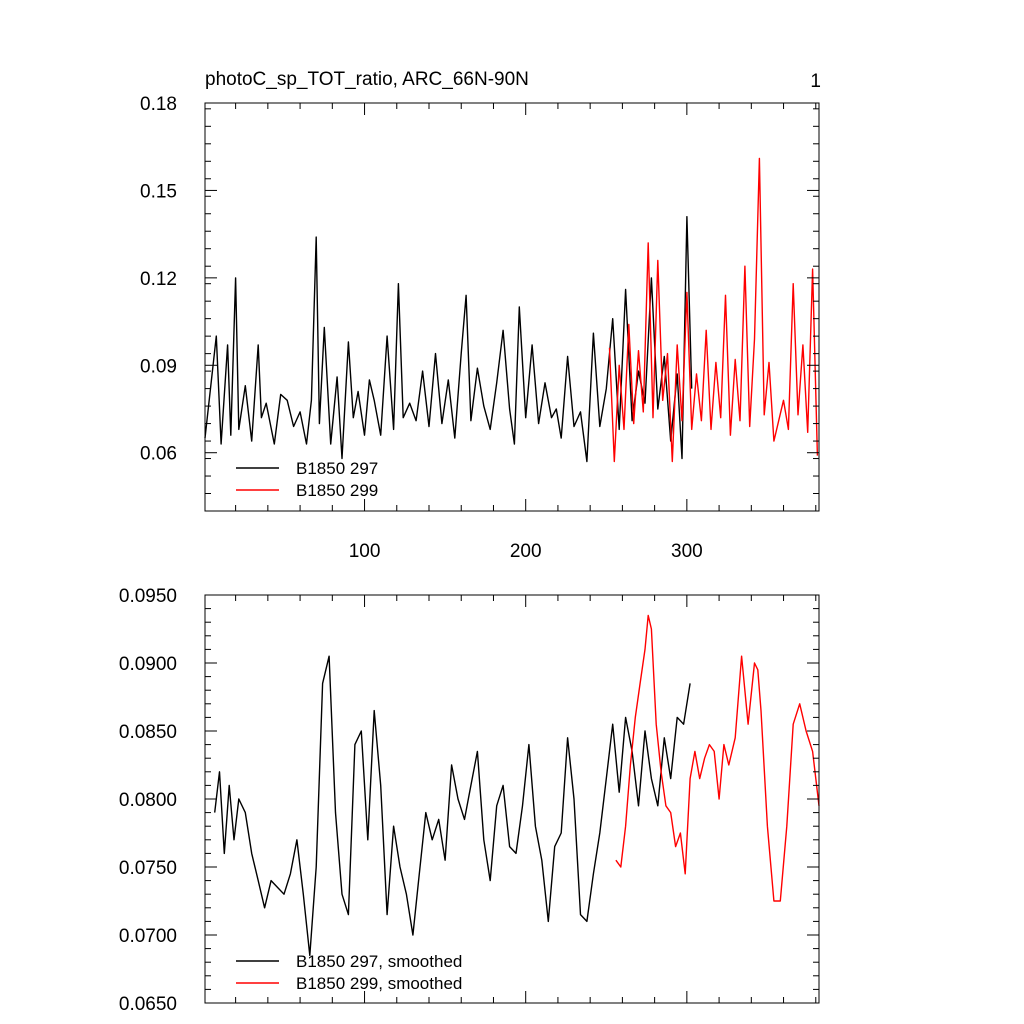 The height and width of the screenshot is (1024, 1024). Describe the element at coordinates (148, 664) in the screenshot. I see `bottom-y-tick-label: 0.0900` at that location.